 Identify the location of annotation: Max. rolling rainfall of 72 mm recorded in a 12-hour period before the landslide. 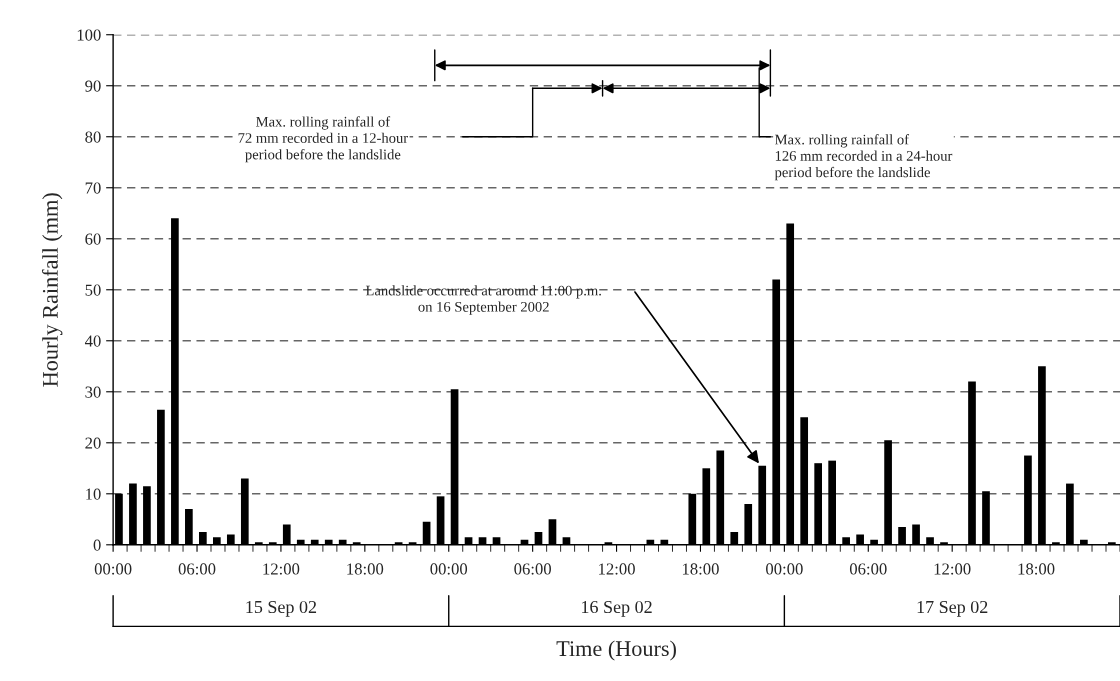
(323, 139).